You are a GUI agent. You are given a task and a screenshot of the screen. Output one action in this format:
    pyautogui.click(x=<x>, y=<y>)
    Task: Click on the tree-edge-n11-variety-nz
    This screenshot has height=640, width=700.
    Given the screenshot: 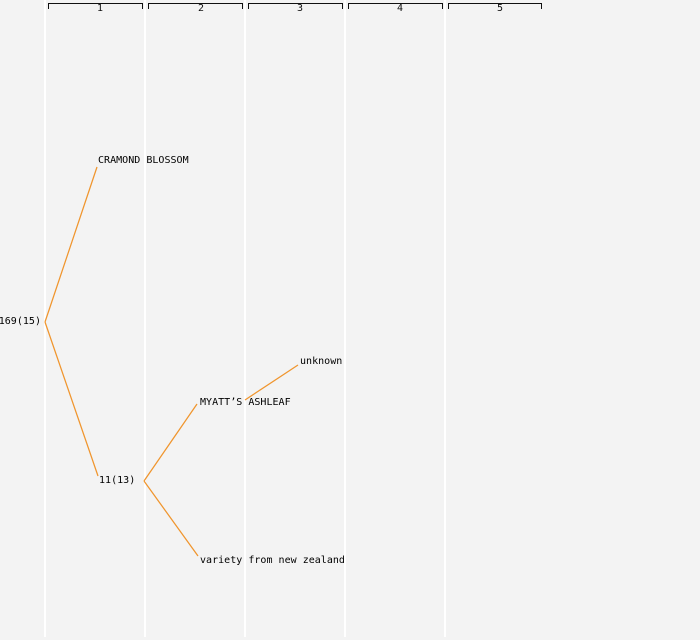 What is the action you would take?
    pyautogui.click(x=171, y=518)
    